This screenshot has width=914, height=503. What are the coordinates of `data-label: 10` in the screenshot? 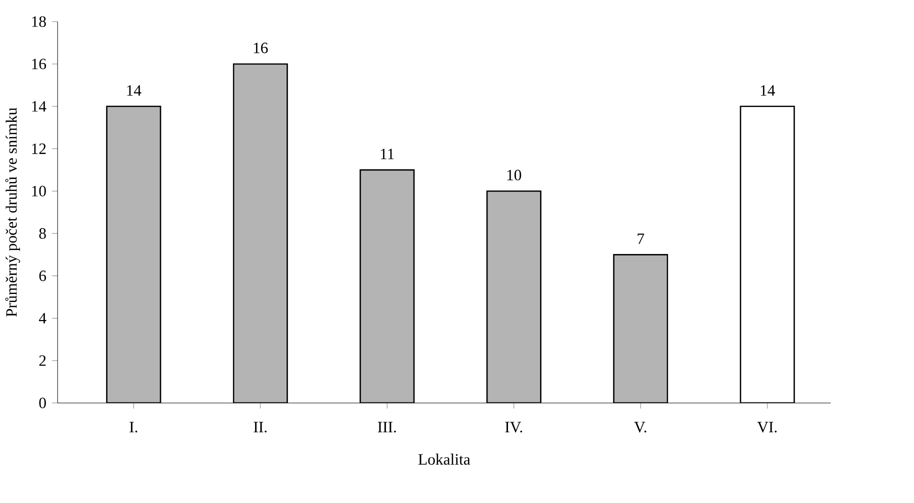 It's located at (514, 175).